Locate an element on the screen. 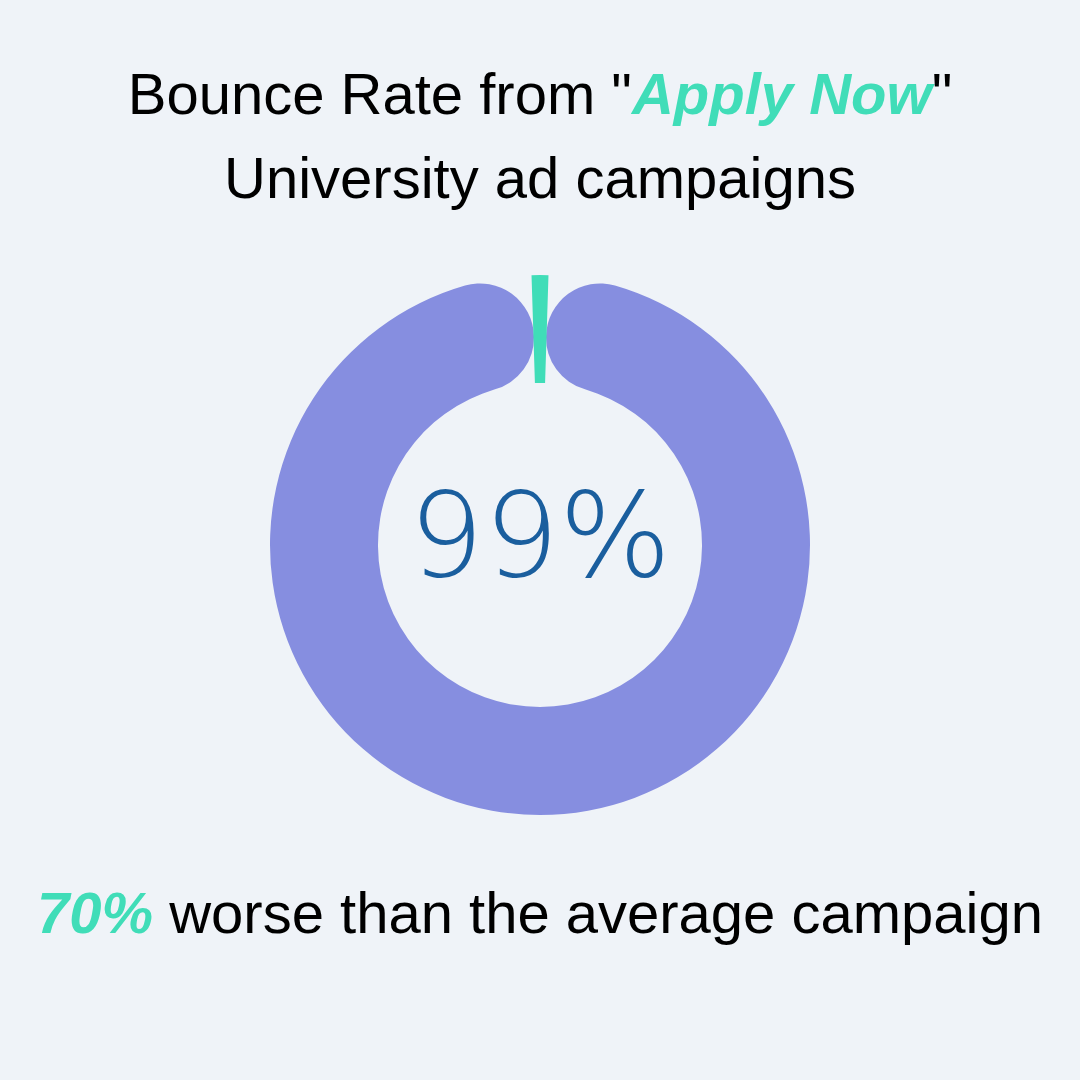 This screenshot has width=1080, height=1080. text: 70% worse than the average campaign is located at coordinates (540, 912).